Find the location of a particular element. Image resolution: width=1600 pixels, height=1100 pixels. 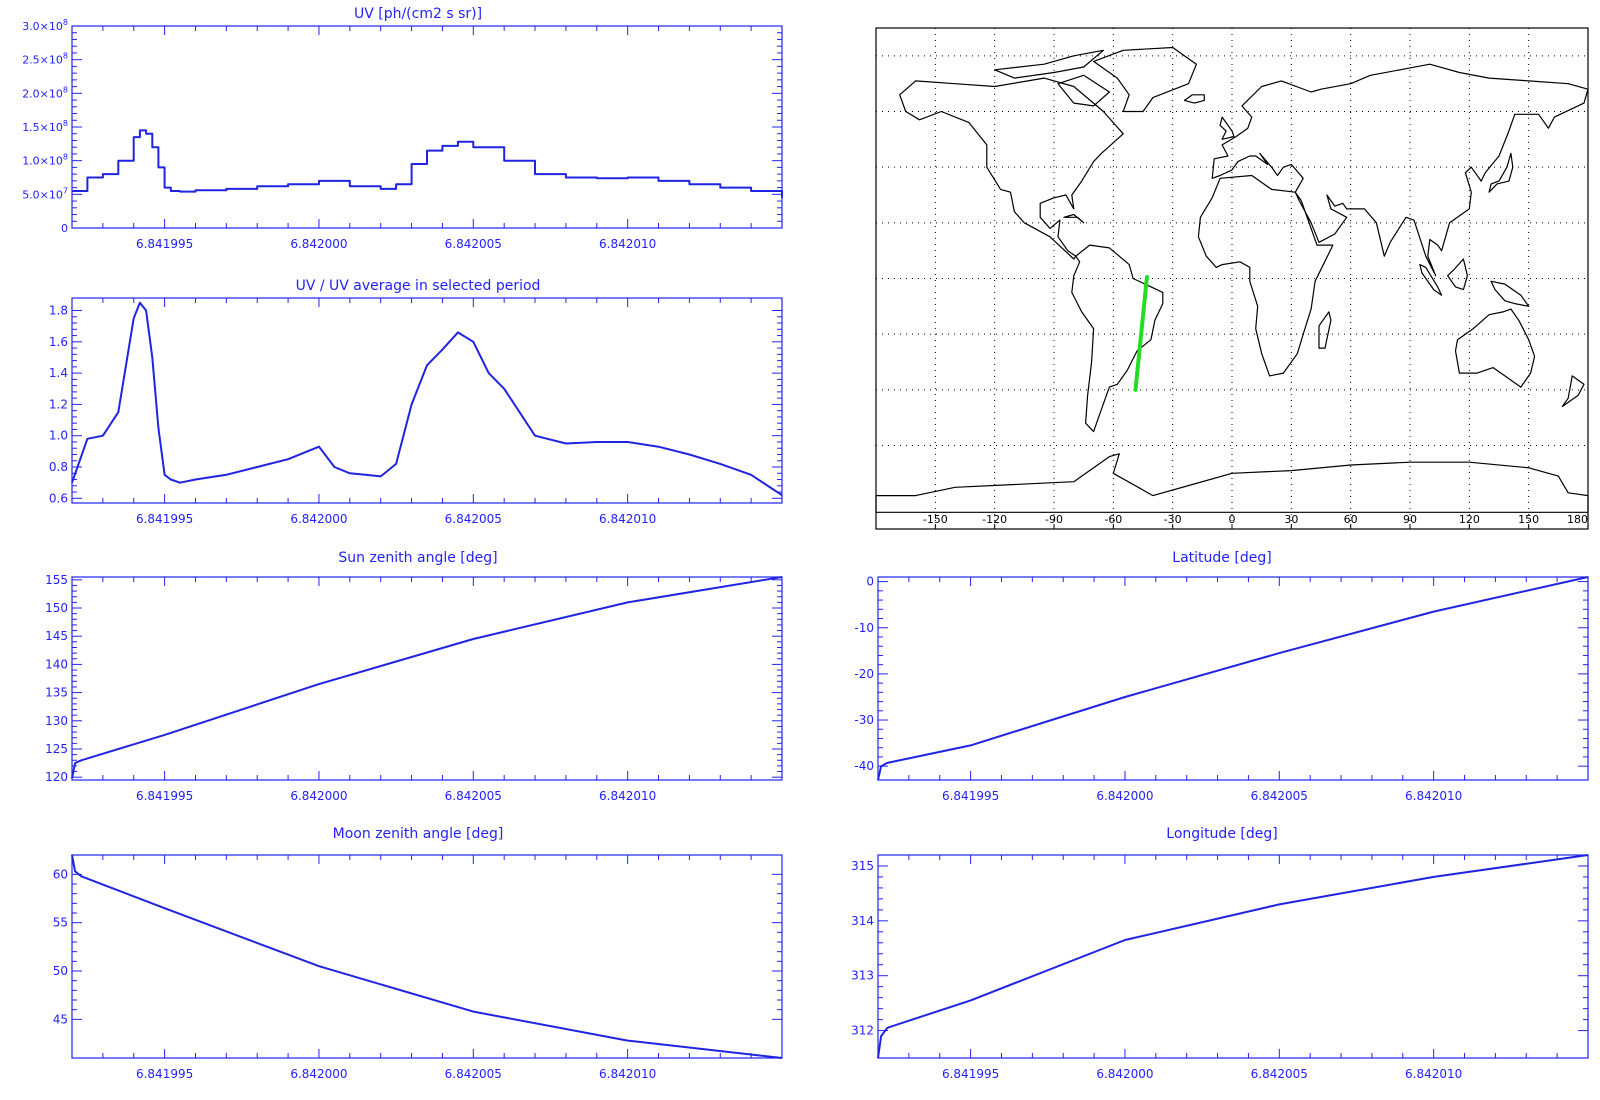

latitude-y-tick-label: -40 is located at coordinates (864, 766).